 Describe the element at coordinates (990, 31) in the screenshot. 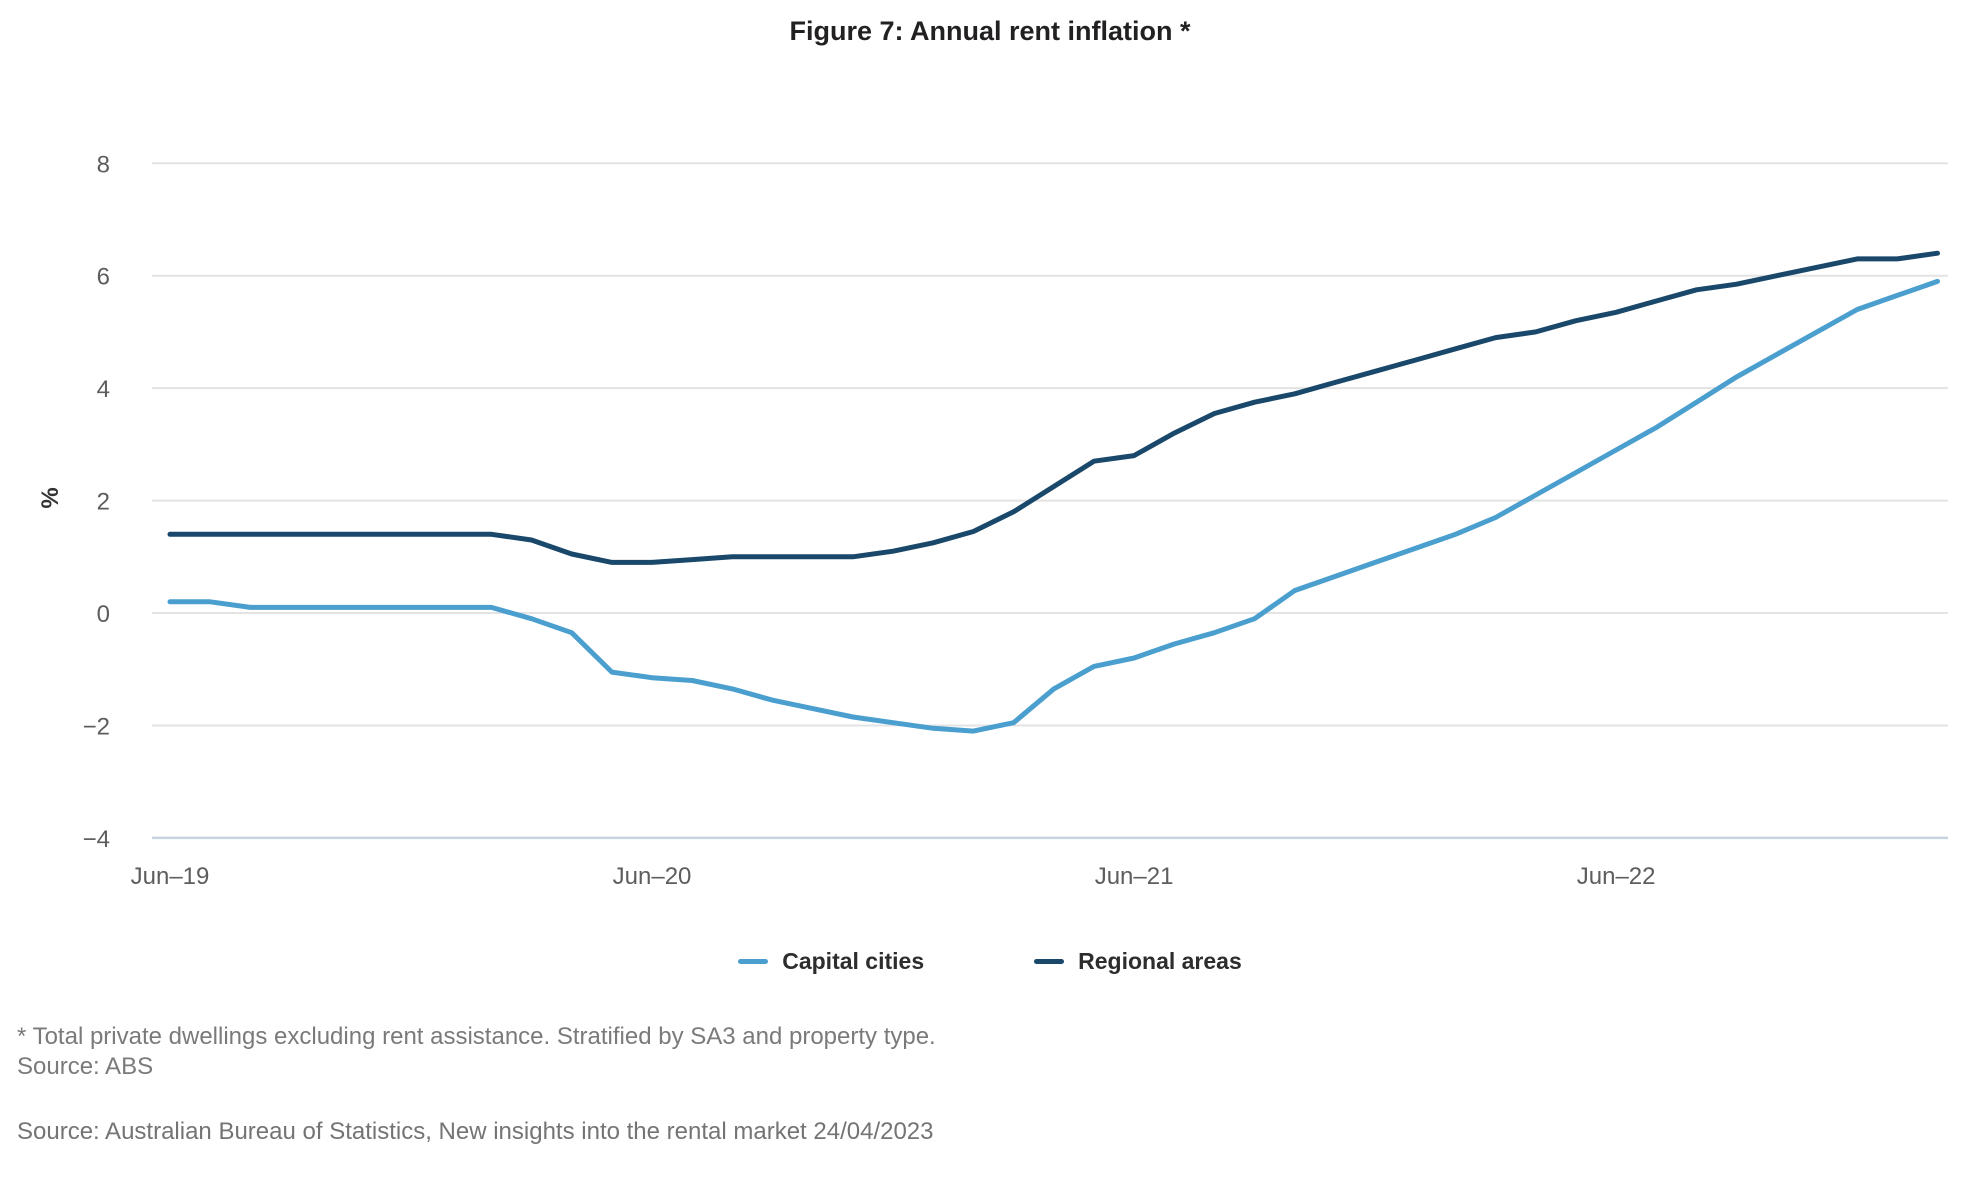

I see `chart-title: Figure 7: Annual rent inflation *` at that location.